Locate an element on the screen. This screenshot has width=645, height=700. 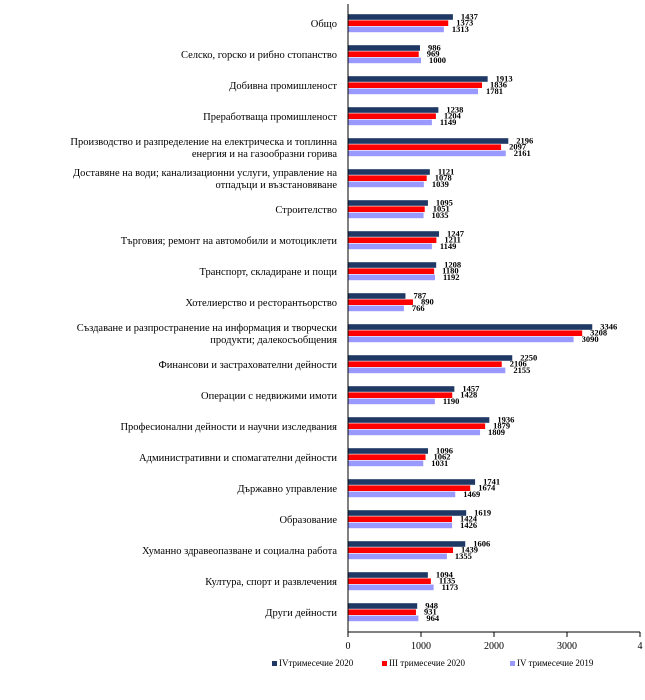
x-tick-label: 0 is located at coordinates (348, 646).